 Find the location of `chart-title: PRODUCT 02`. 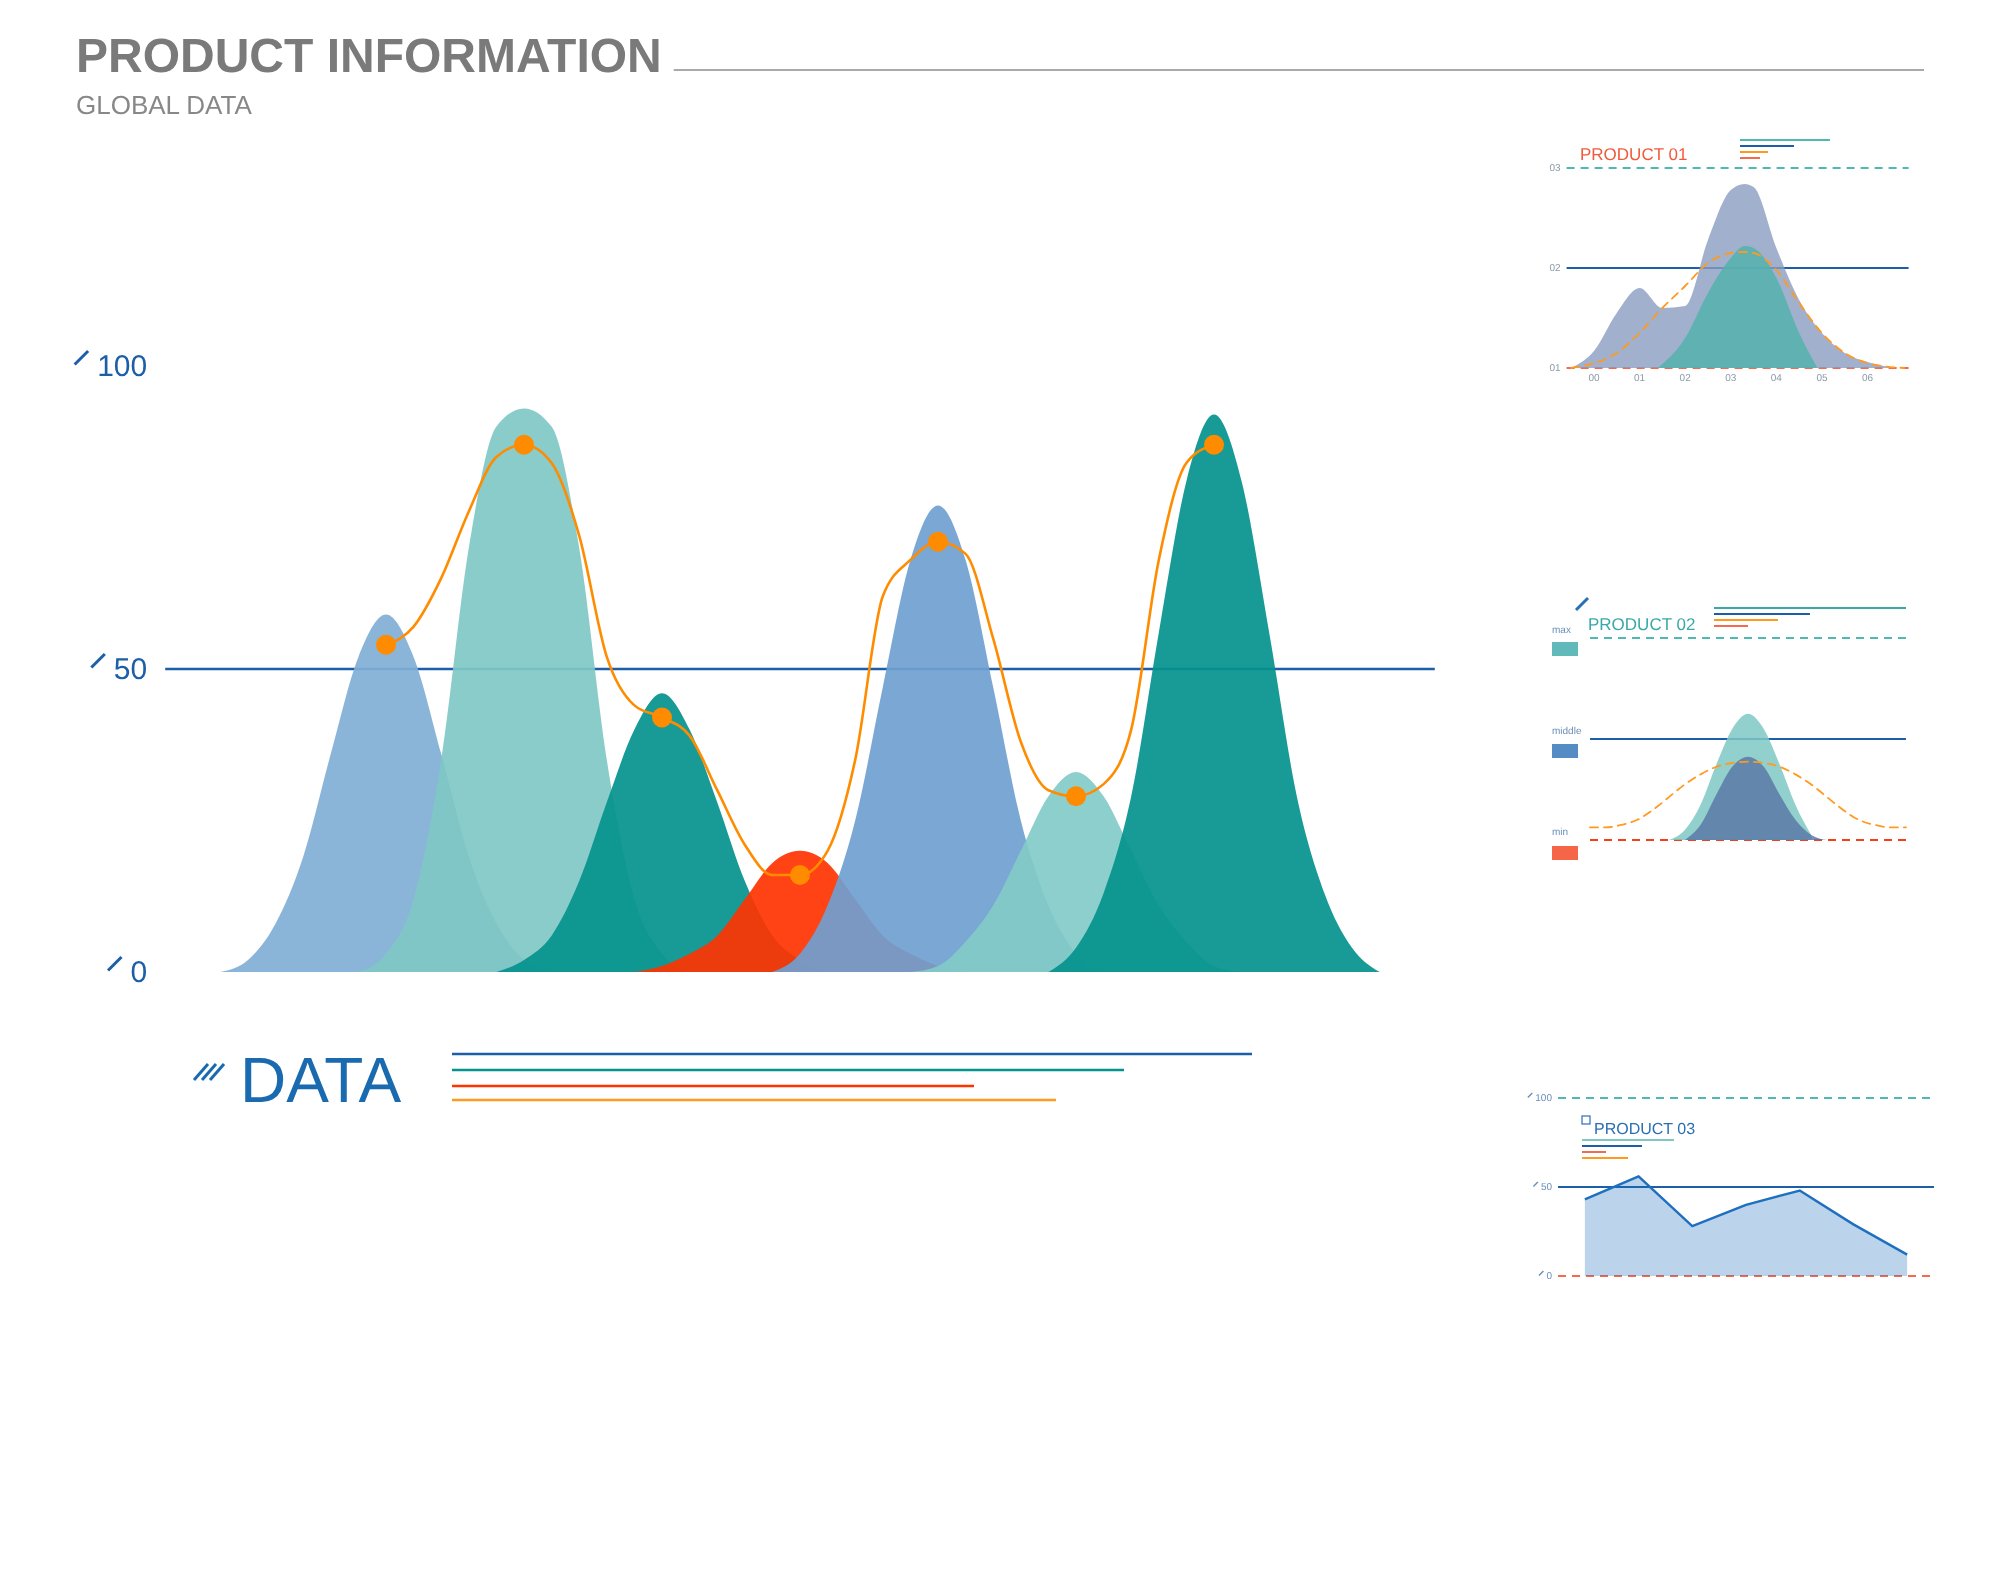

chart-title: PRODUCT 02 is located at coordinates (1642, 624).